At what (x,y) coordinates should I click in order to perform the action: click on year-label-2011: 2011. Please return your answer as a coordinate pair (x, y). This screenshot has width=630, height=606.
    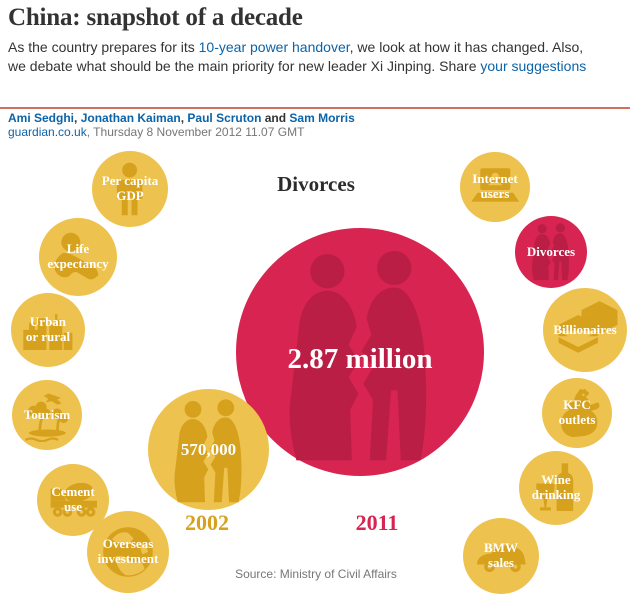
    Looking at the image, I should click on (377, 522).